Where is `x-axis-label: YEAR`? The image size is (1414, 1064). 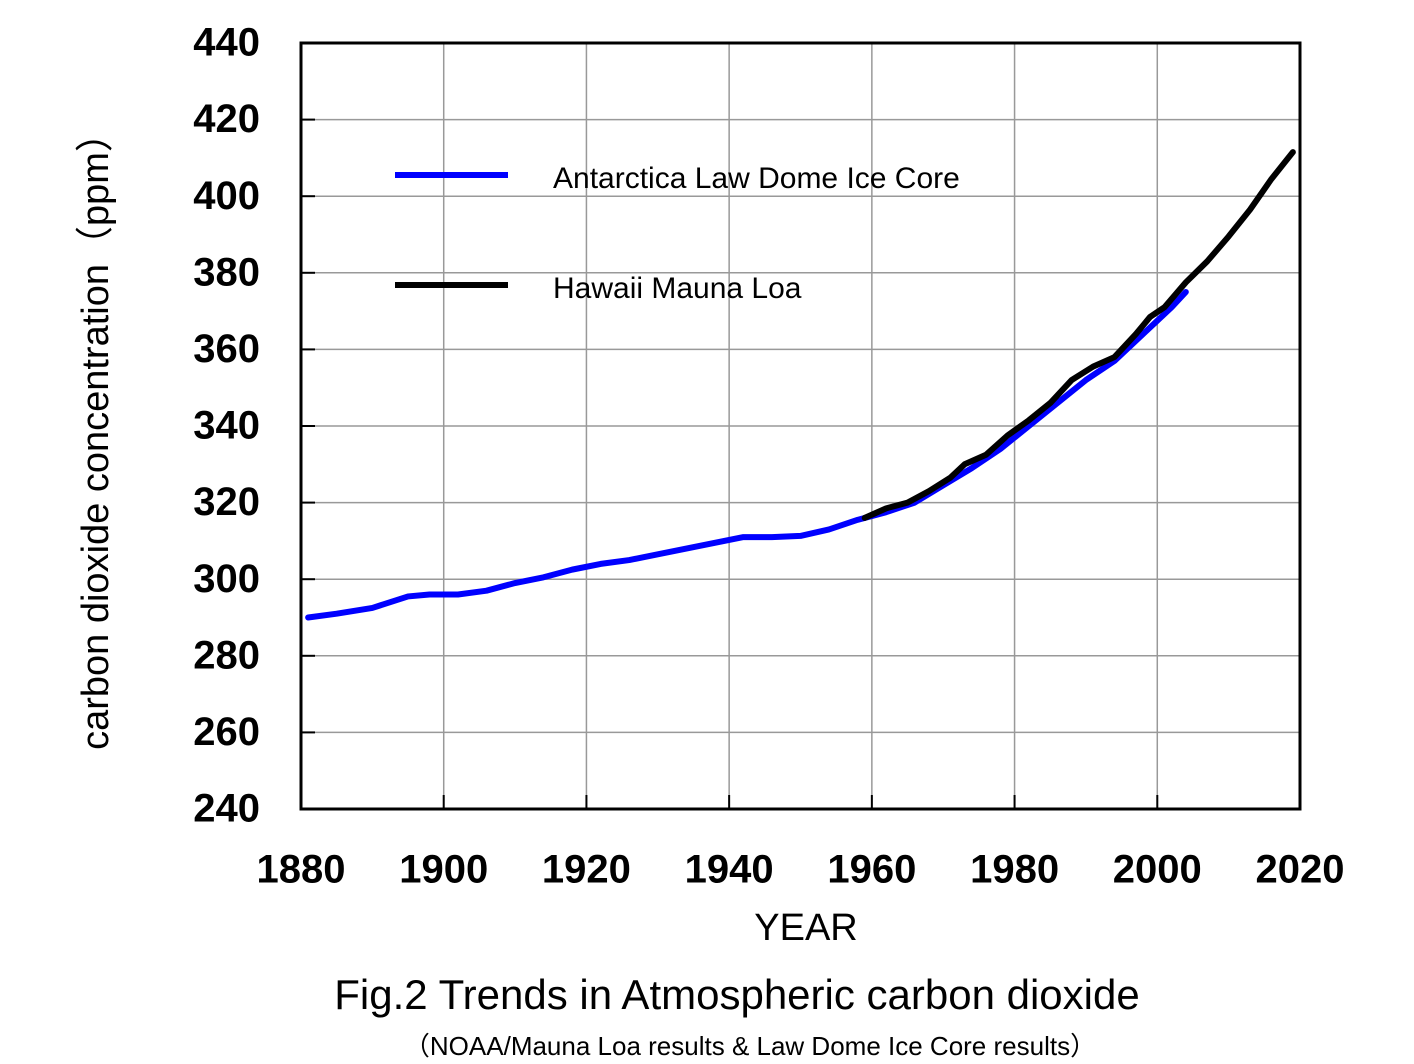 x-axis-label: YEAR is located at coordinates (805, 928).